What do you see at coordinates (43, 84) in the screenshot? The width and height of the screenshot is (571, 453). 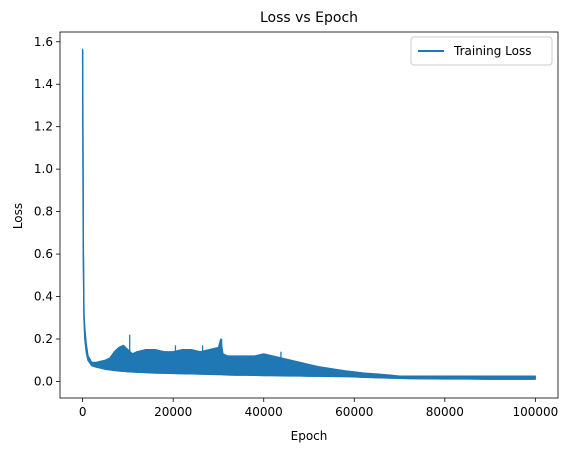 I see `y-tick-label: 1.4` at bounding box center [43, 84].